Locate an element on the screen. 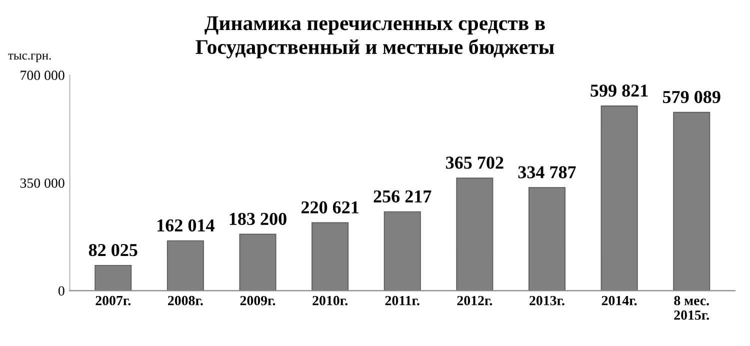 Image resolution: width=750 pixels, height=346 pixels. x-tick-label: 2007г. is located at coordinates (113, 301).